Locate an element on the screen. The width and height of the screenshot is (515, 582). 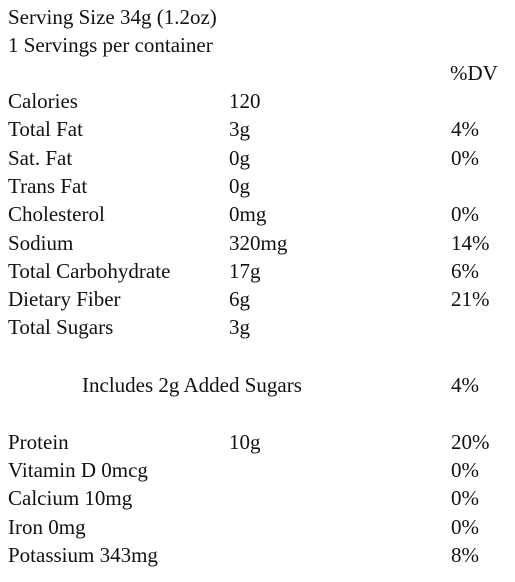
micro-label: Potassium 343mg is located at coordinates (83, 554).